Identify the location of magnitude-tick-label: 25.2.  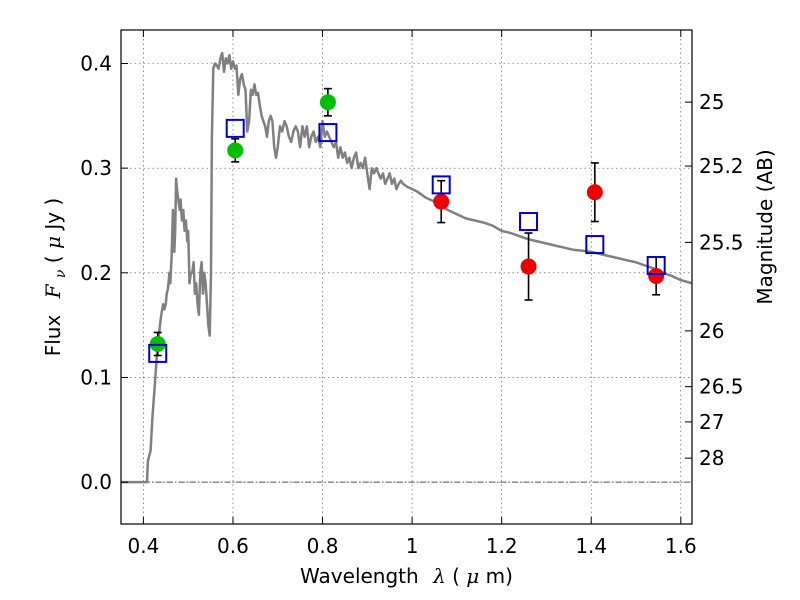
(721, 166).